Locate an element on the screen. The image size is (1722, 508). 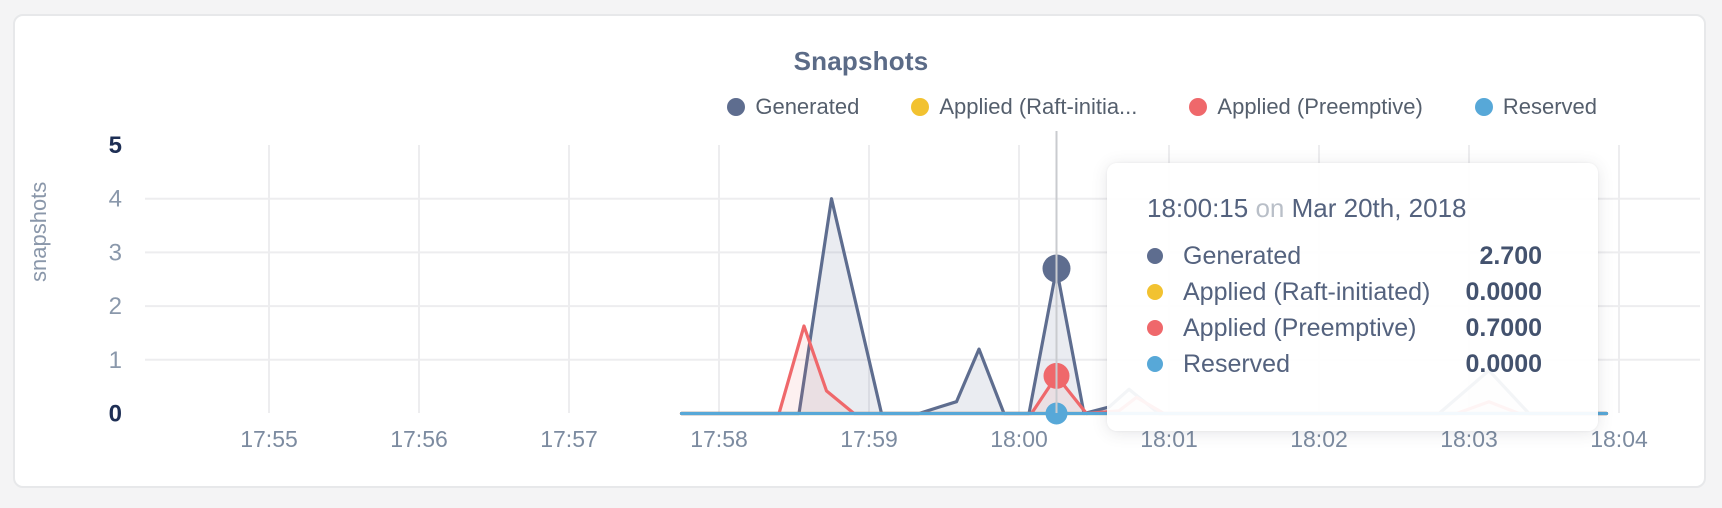
legend-item-applied-preemptive: Applied (Preemptive) is located at coordinates (1306, 107).